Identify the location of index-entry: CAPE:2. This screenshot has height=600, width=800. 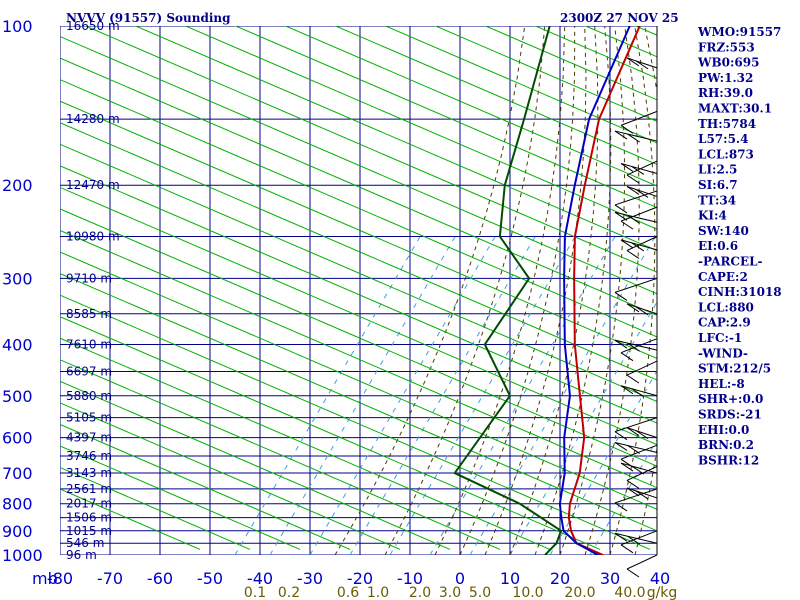
(723, 277).